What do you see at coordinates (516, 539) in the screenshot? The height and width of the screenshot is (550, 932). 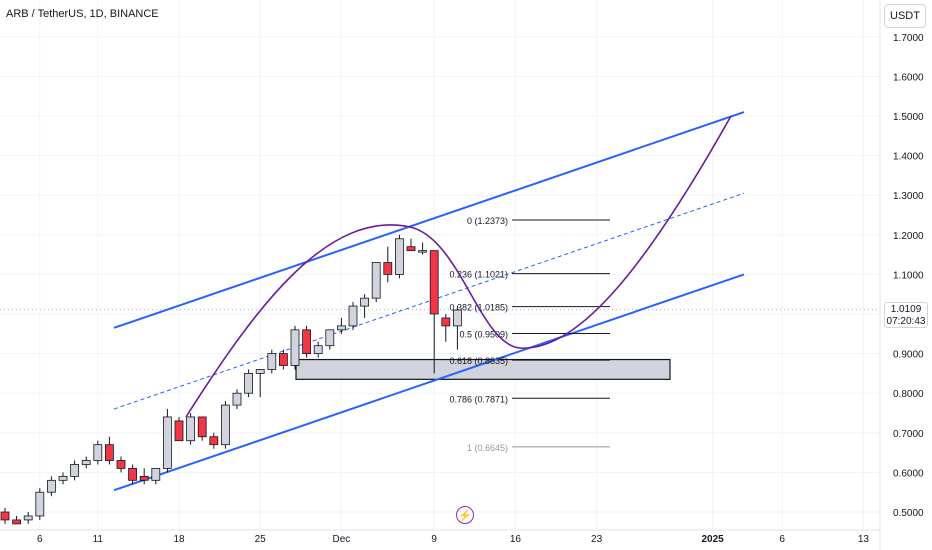 I see `time-tick-label: 16` at bounding box center [516, 539].